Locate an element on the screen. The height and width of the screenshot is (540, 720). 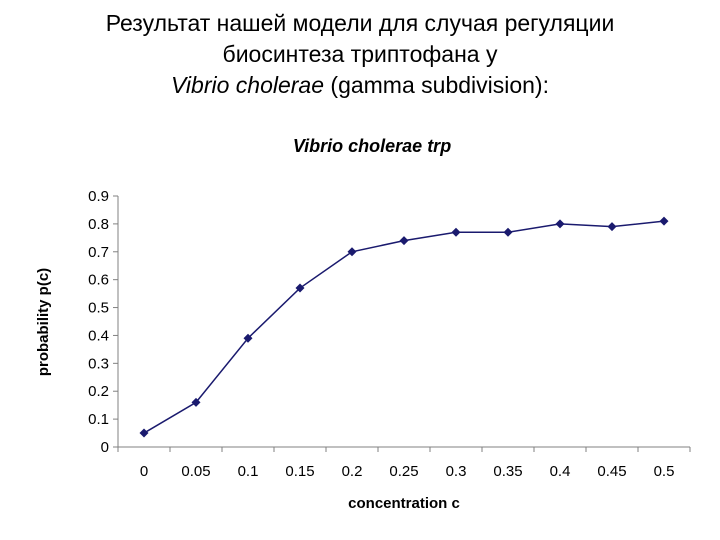
x-tick-labels: 0 0.05 0.1 0.15 0.2 0.25 0.3 0.35 0.4 0.45 0.5 is located at coordinates (407, 471).